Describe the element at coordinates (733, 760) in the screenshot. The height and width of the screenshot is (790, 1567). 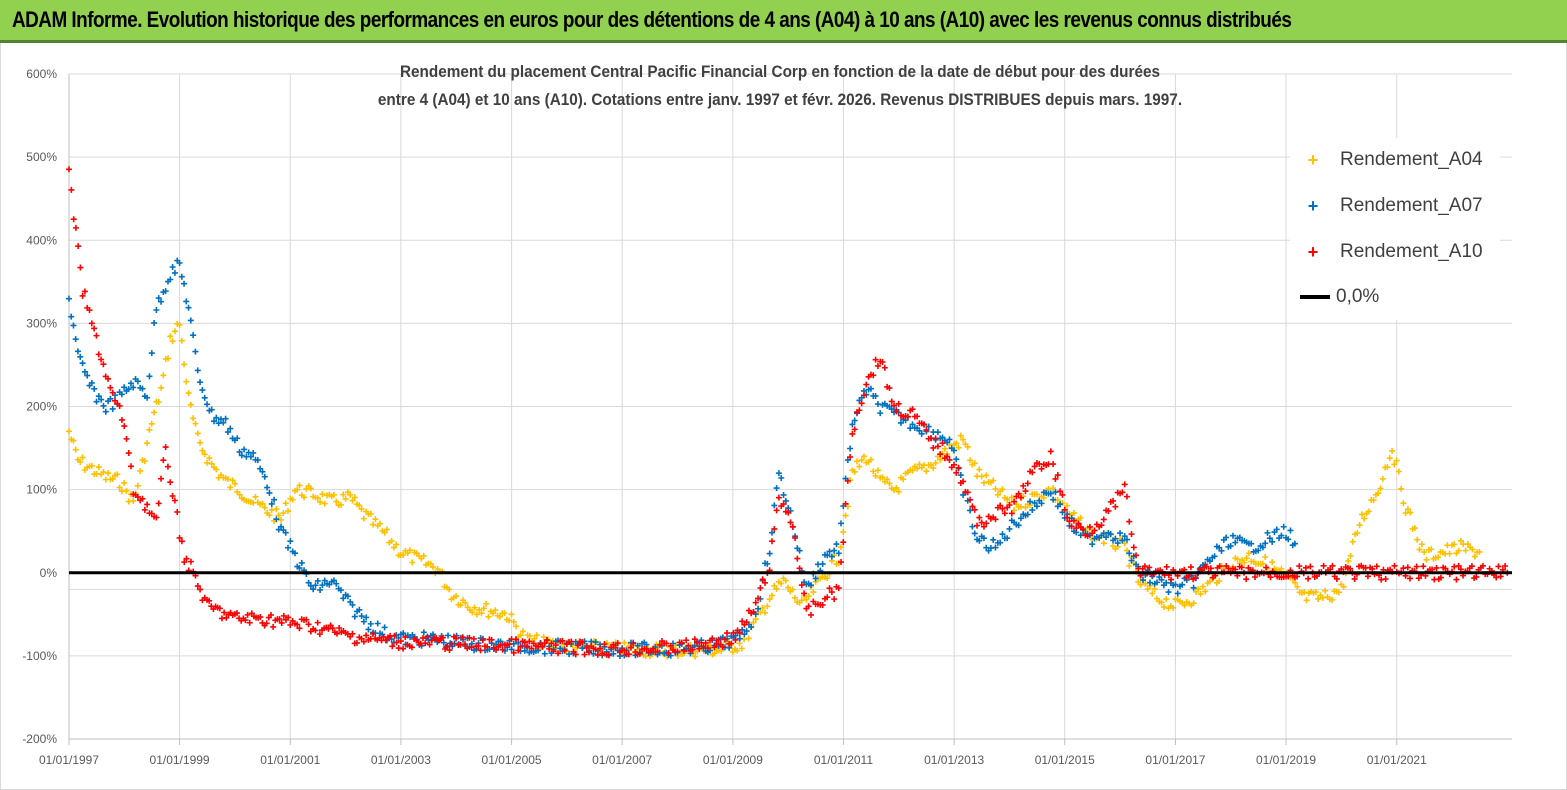
I see `x-tick-label: 01/01/2009` at that location.